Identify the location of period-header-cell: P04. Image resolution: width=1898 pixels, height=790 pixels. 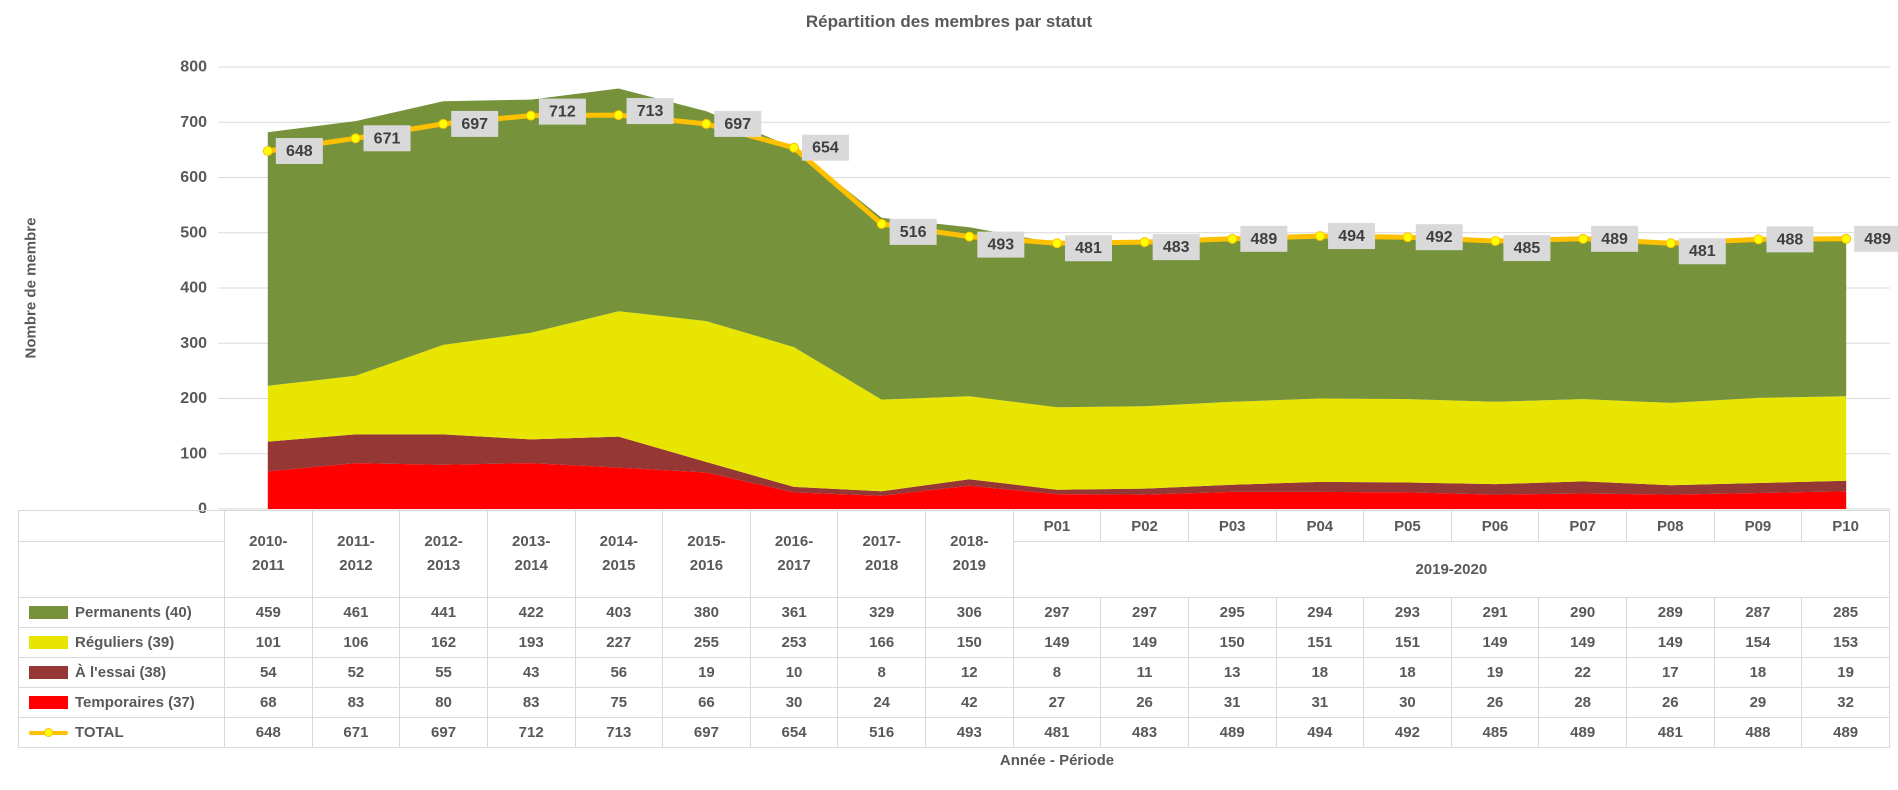
(1320, 526).